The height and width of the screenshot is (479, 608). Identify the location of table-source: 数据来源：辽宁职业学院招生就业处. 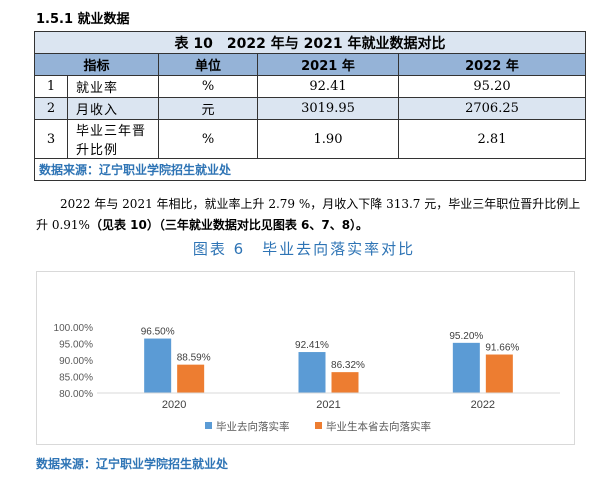
(310, 169).